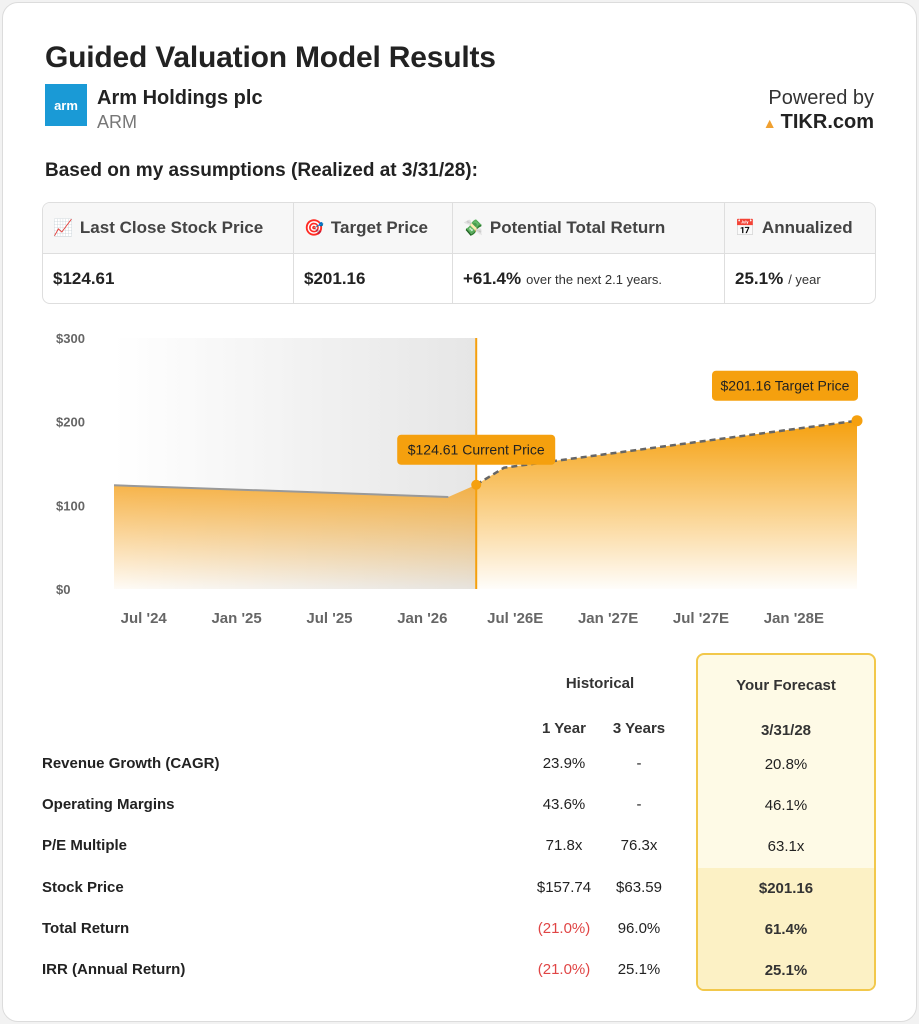  What do you see at coordinates (857, 421) in the screenshot?
I see `target-price-point` at bounding box center [857, 421].